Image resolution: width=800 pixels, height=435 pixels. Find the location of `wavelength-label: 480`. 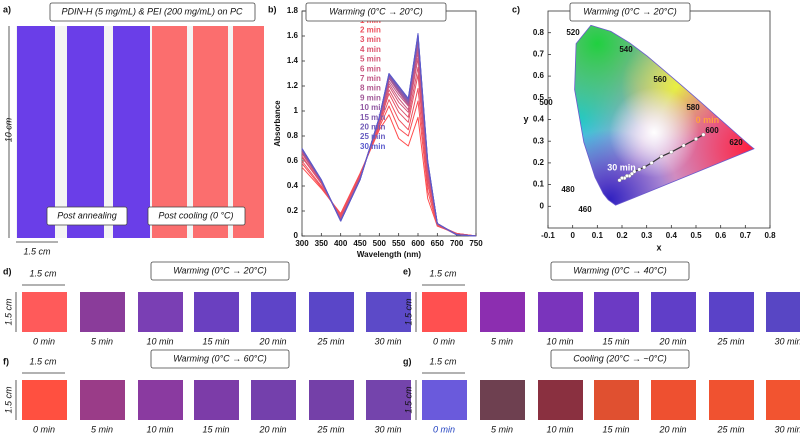

wavelength-label: 480 is located at coordinates (568, 189).